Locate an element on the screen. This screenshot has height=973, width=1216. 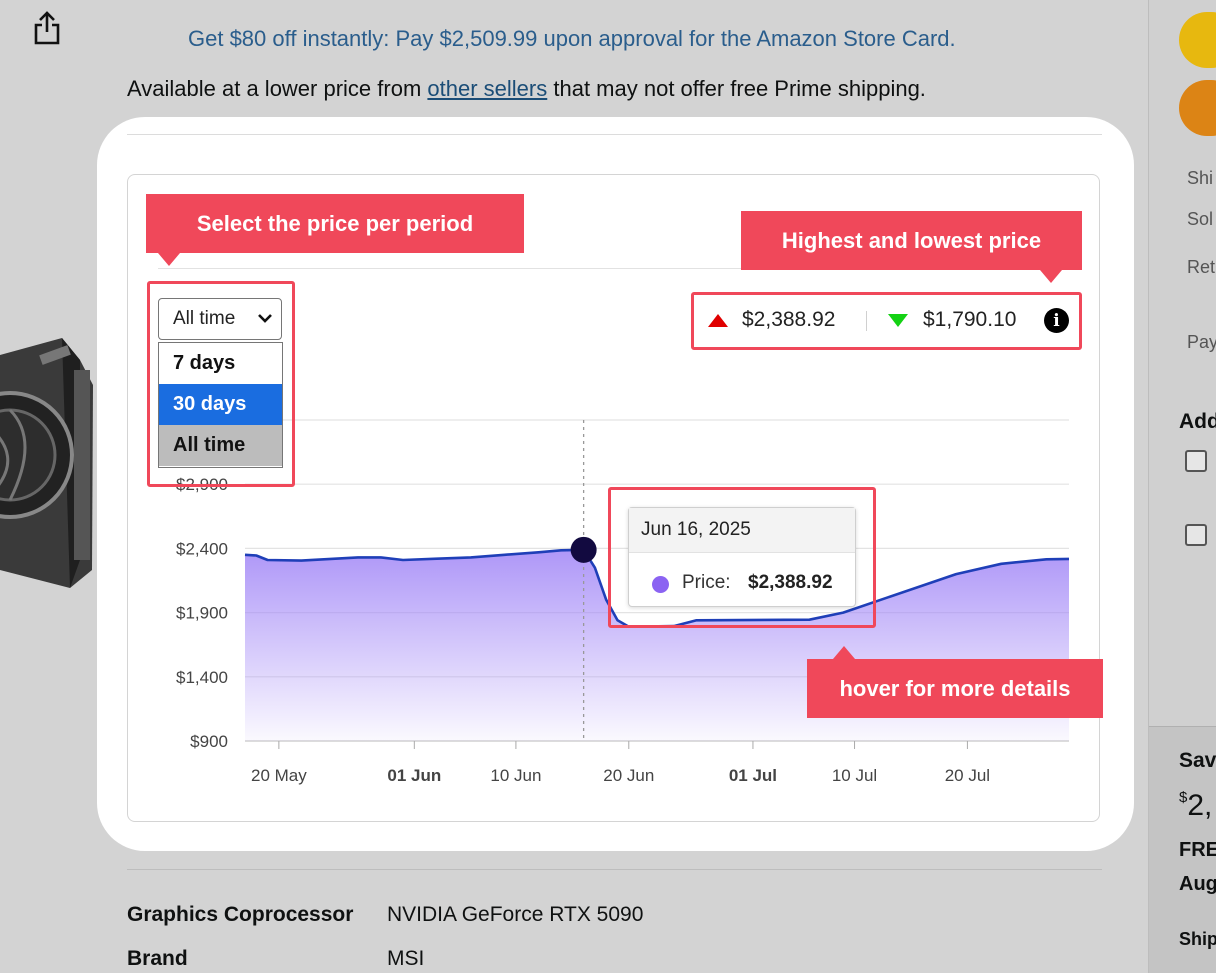
tooltip-label: Price: is located at coordinates (706, 582).